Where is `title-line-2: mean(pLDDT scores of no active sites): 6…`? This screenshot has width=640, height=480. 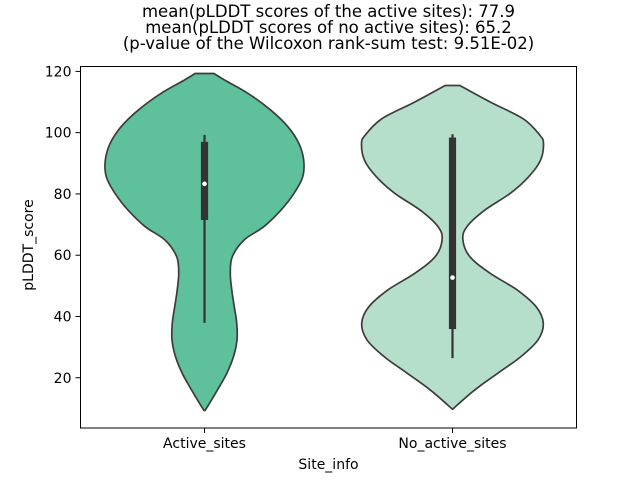
title-line-2: mean(pLDDT scores of no active sites): 6… is located at coordinates (328, 27).